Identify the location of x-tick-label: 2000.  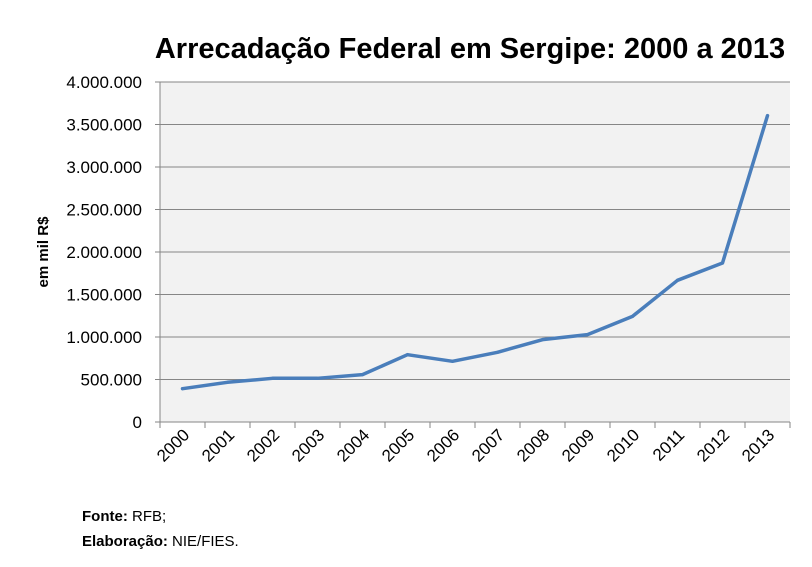
(173, 445).